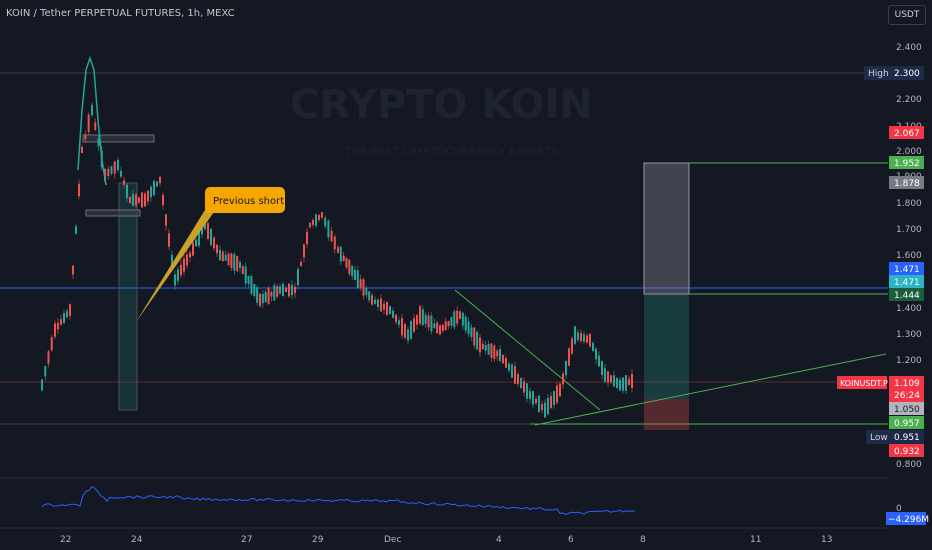 This screenshot has width=932, height=550. Describe the element at coordinates (113, 213) in the screenshot. I see `resistance-zone-mid` at that location.